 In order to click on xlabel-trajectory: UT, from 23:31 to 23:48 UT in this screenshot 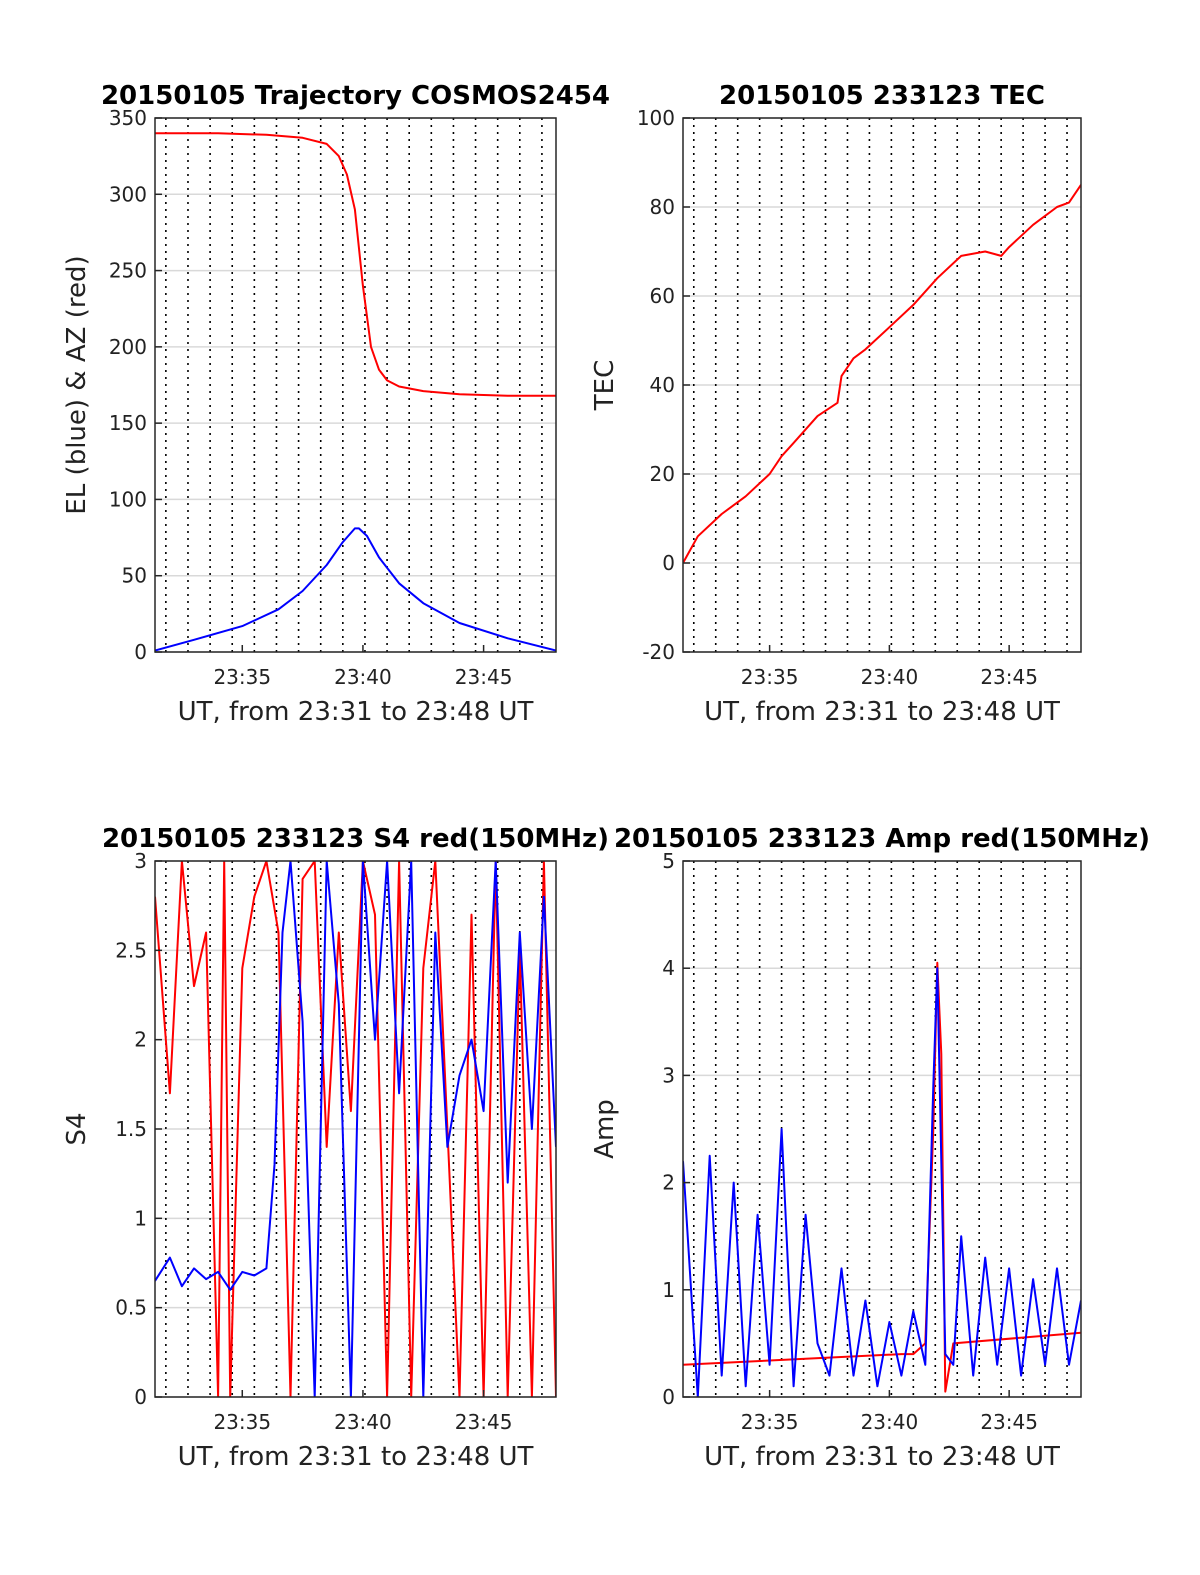, I will do `click(356, 712)`.